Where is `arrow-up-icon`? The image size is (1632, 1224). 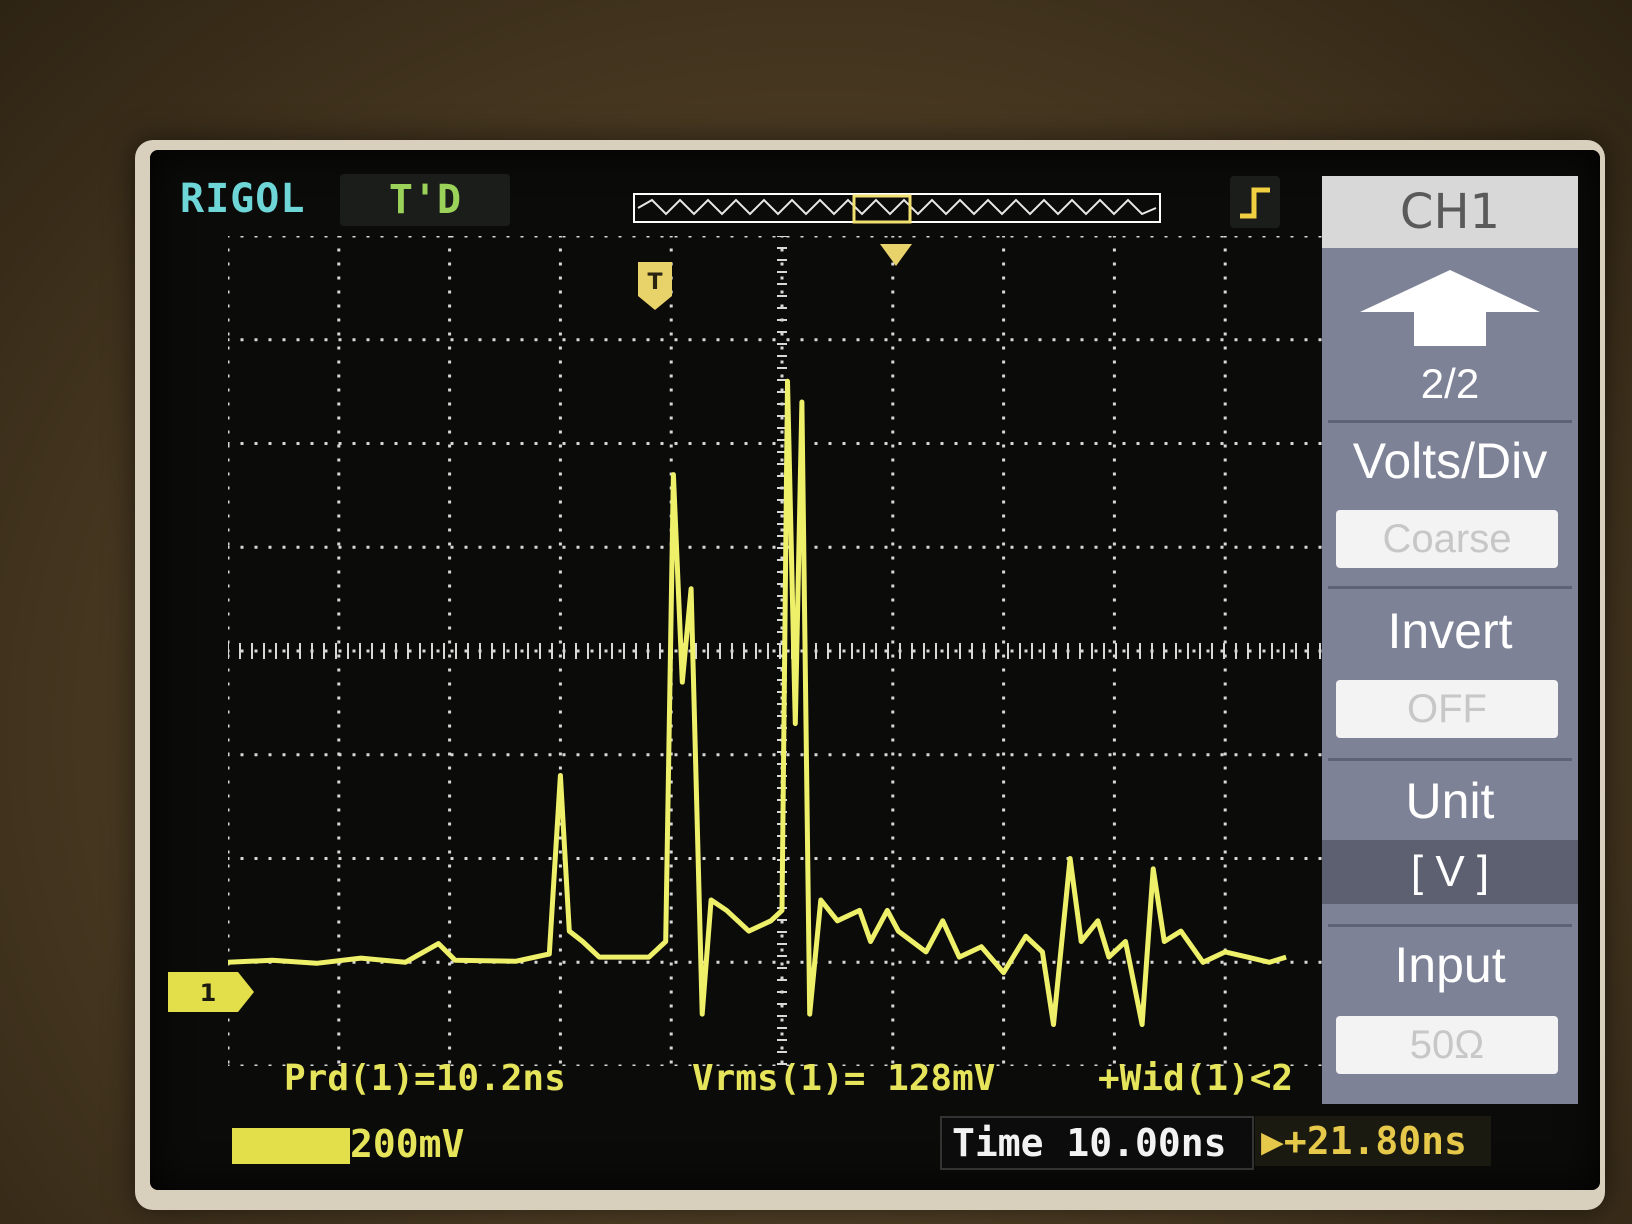
arrow-up-icon is located at coordinates (1450, 308).